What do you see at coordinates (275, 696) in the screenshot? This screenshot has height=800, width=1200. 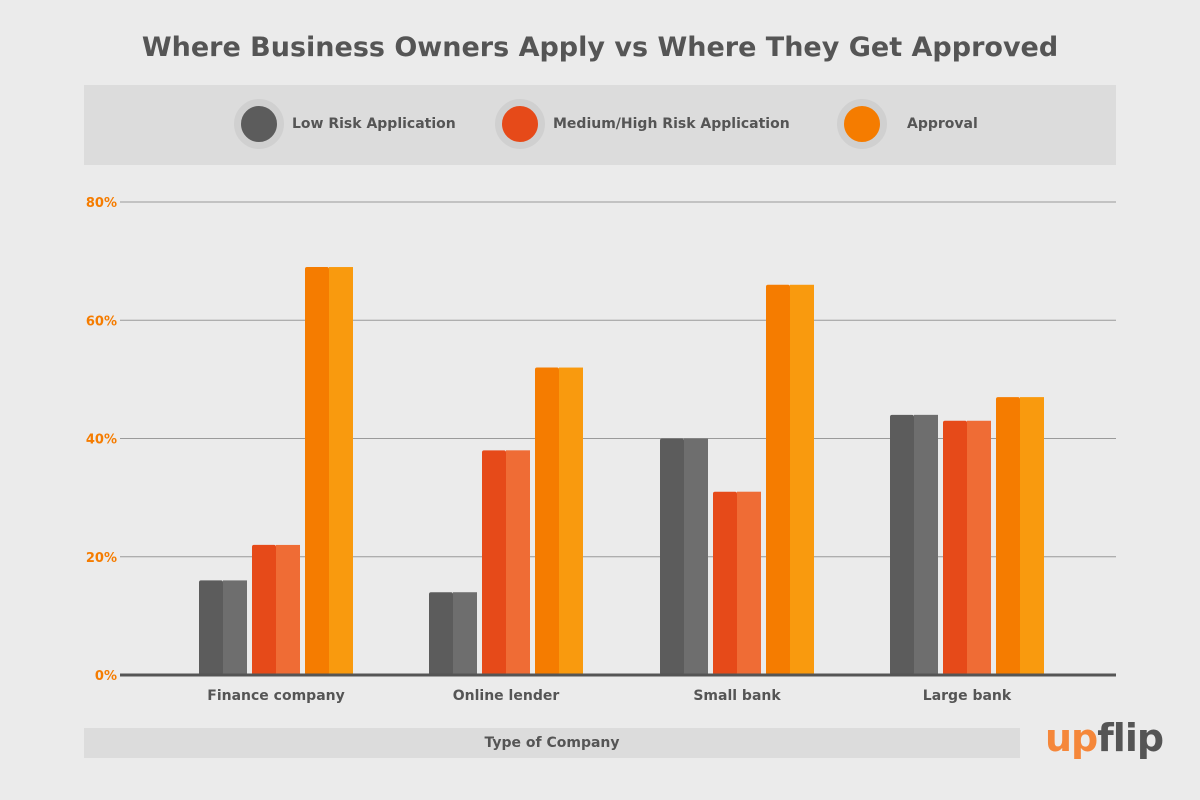 I see `x-tick-label: Finance company` at bounding box center [275, 696].